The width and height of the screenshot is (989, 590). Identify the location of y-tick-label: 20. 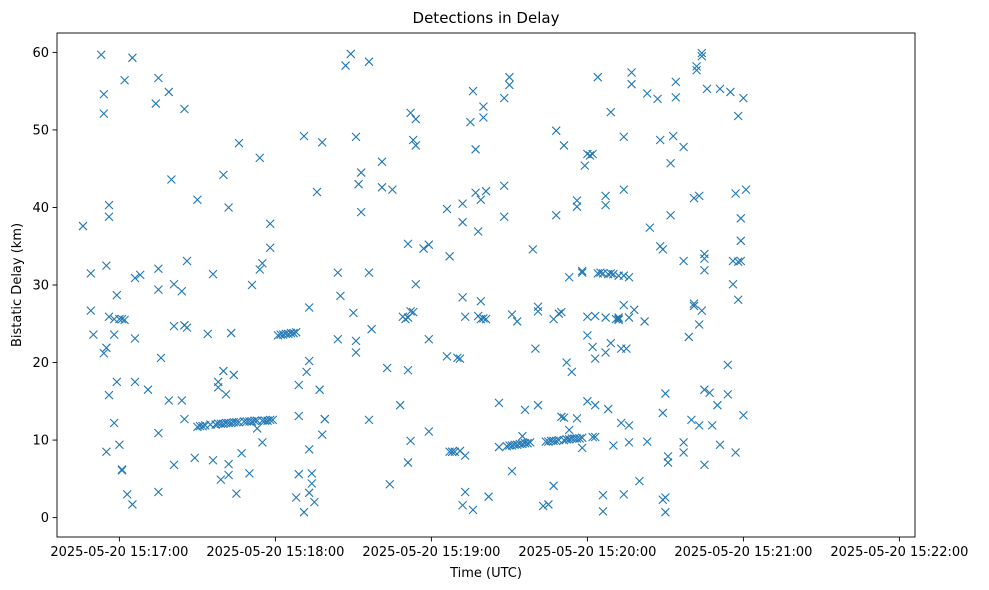
(40, 363).